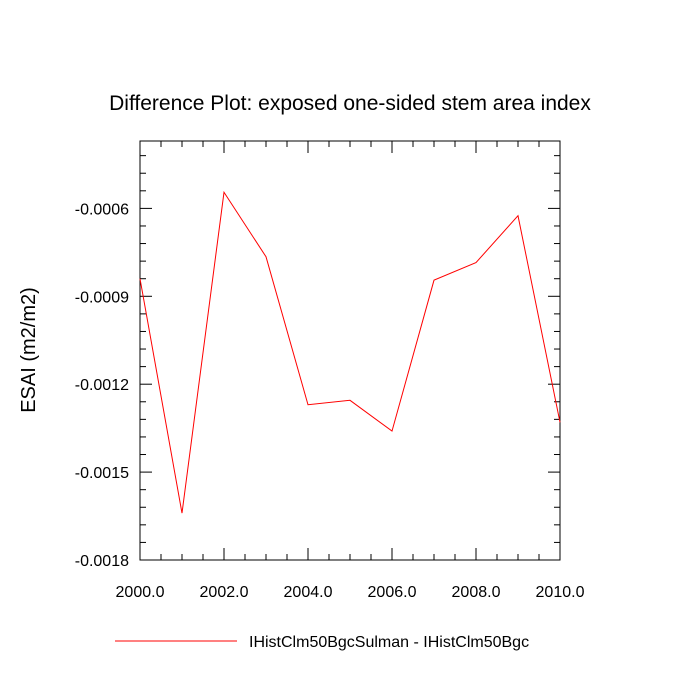 Image resolution: width=700 pixels, height=700 pixels. Describe the element at coordinates (102, 297) in the screenshot. I see `y-tick-label: -0.0009` at that location.